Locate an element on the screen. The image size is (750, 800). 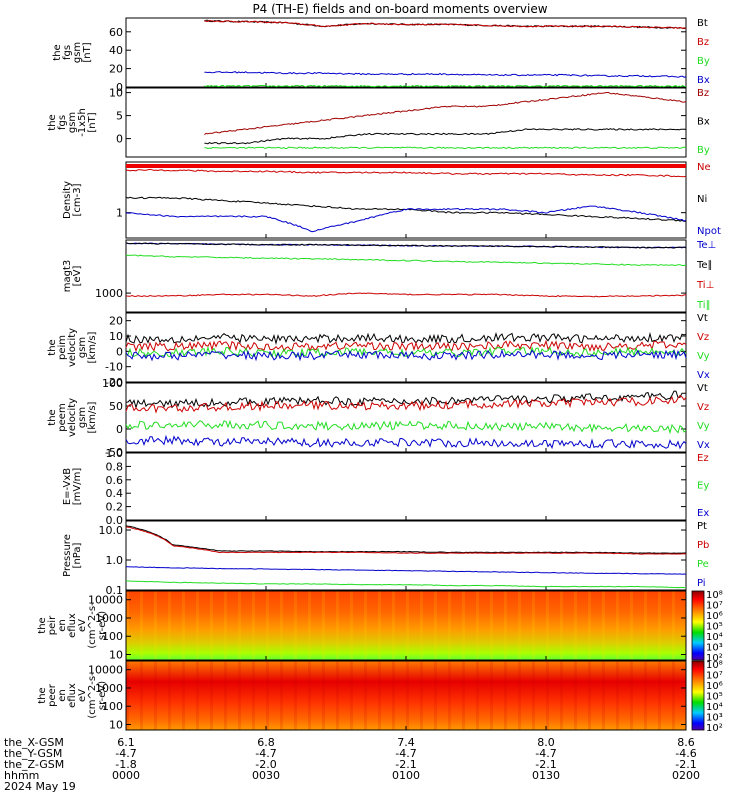
y-tick-label: 40 is located at coordinates (116, 50).